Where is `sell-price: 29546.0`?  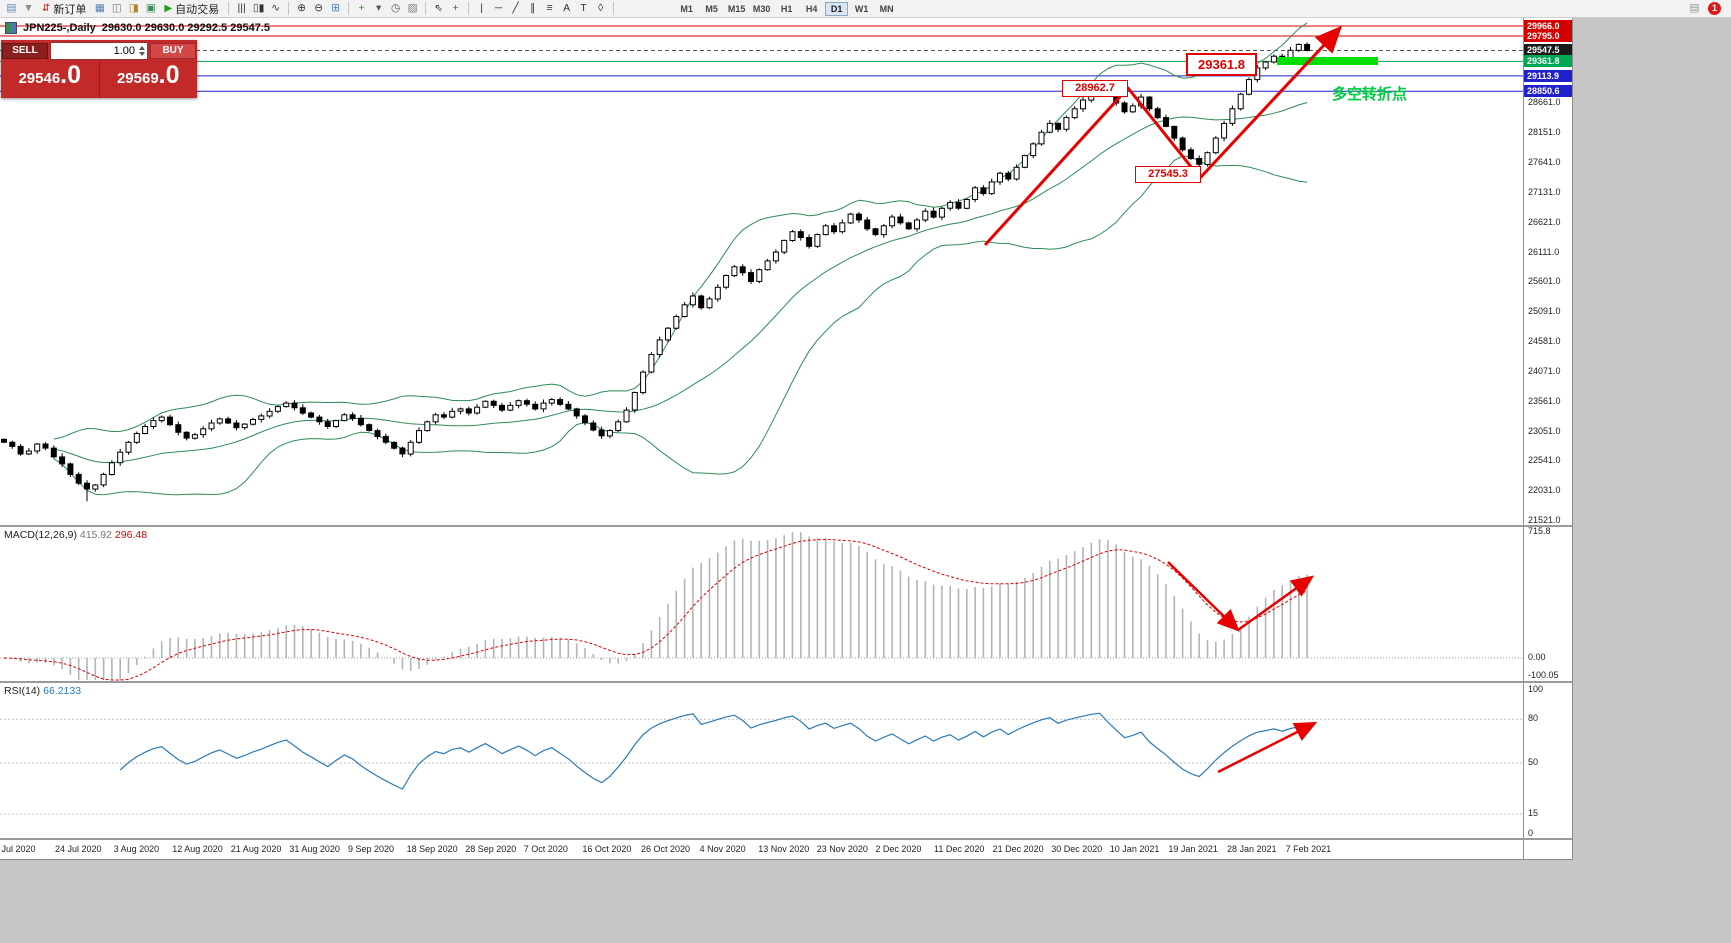
sell-price: 29546.0 is located at coordinates (50, 79).